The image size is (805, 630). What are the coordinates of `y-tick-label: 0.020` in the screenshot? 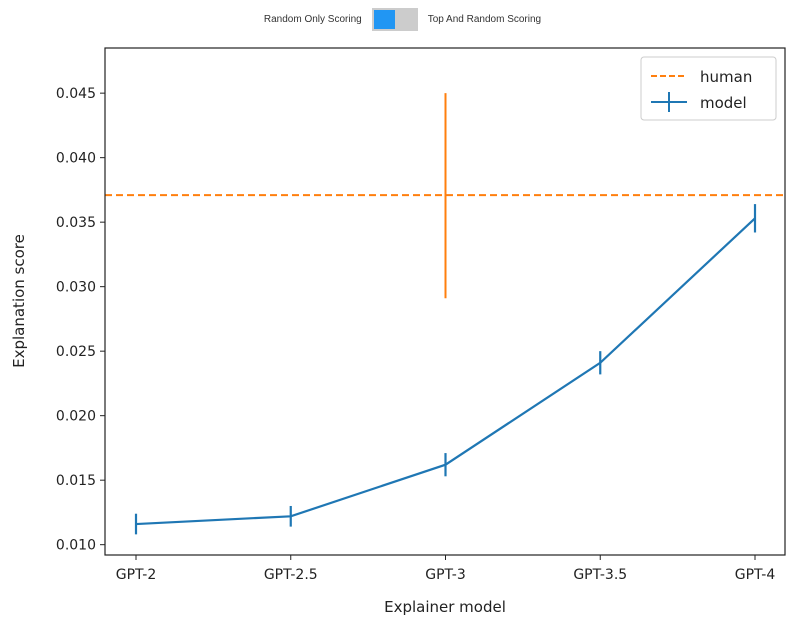 It's located at (76, 417).